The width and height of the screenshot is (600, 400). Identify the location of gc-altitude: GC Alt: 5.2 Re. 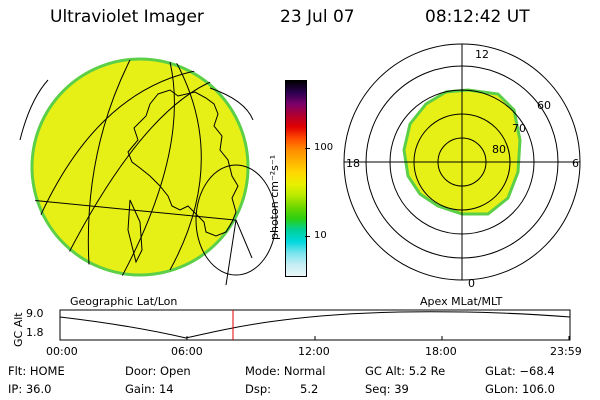
(405, 371).